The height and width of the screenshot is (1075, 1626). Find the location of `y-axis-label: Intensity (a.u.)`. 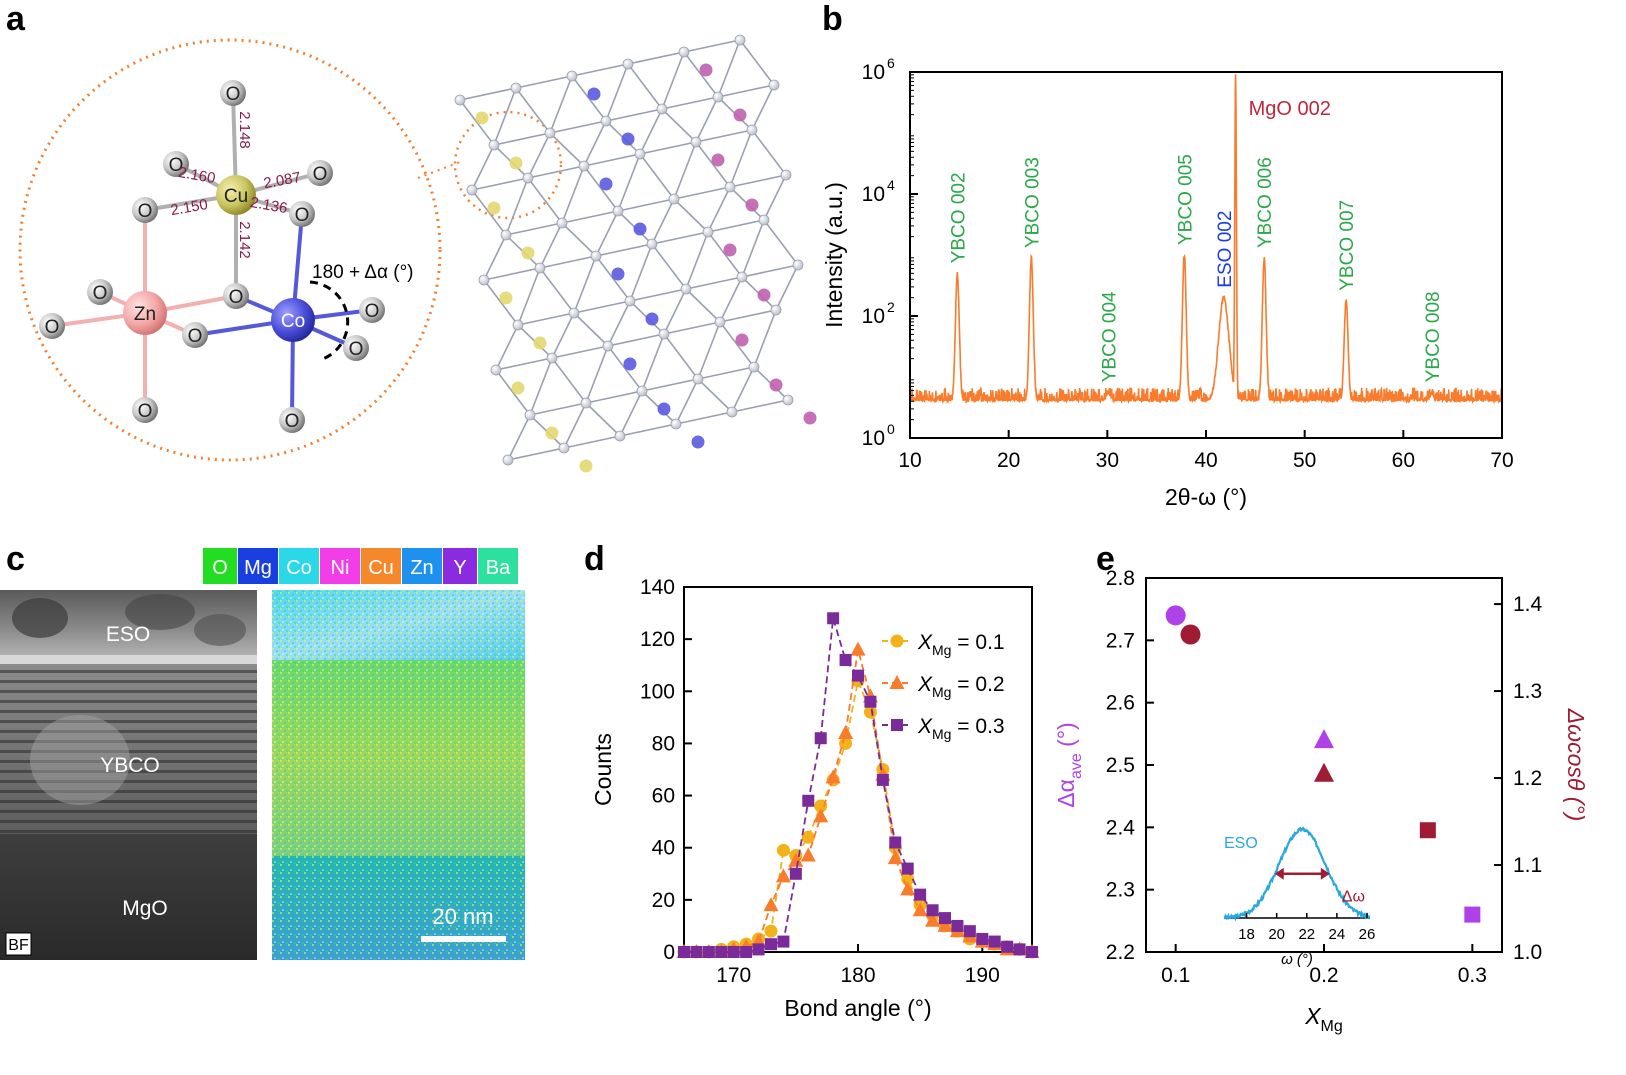

y-axis-label: Intensity (a.u.) is located at coordinates (834, 255).